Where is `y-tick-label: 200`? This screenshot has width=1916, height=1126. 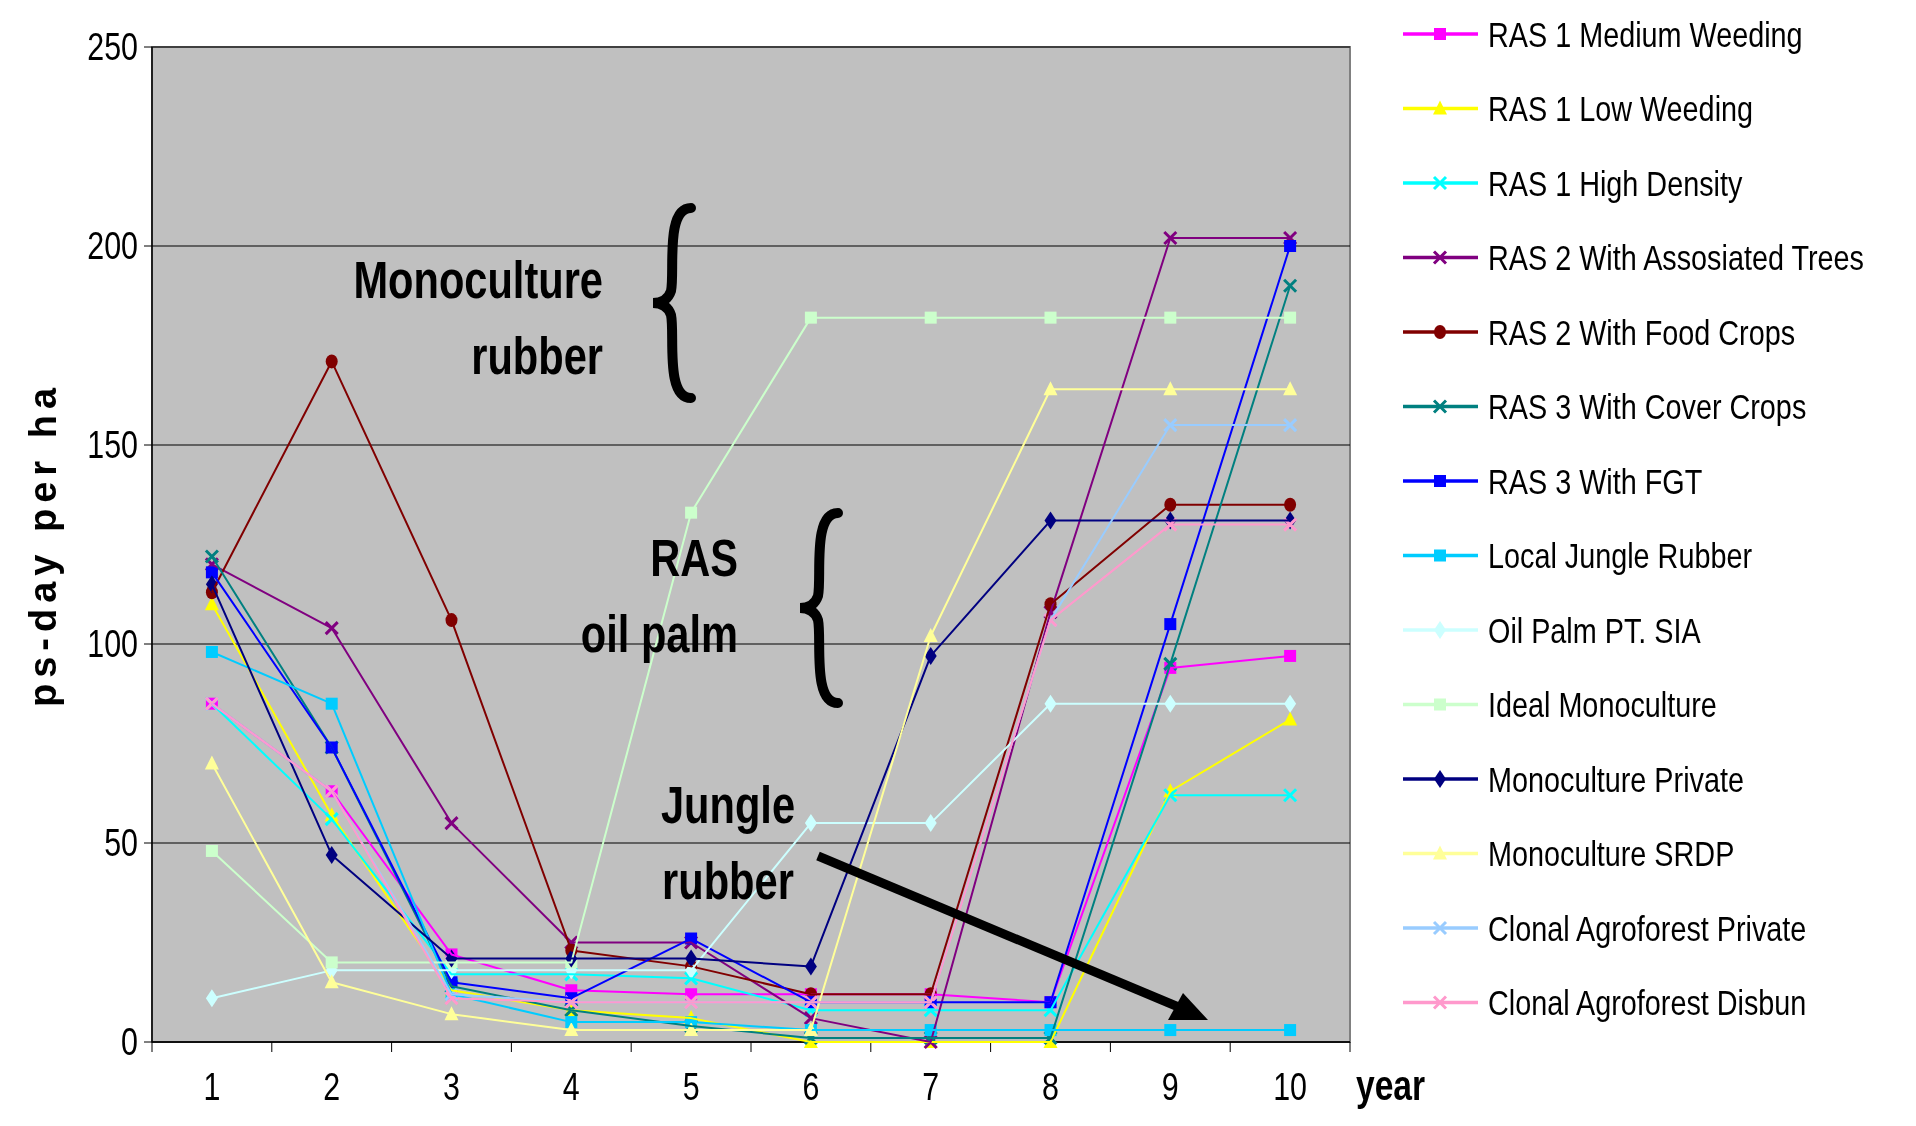 y-tick-label: 200 is located at coordinates (112, 246).